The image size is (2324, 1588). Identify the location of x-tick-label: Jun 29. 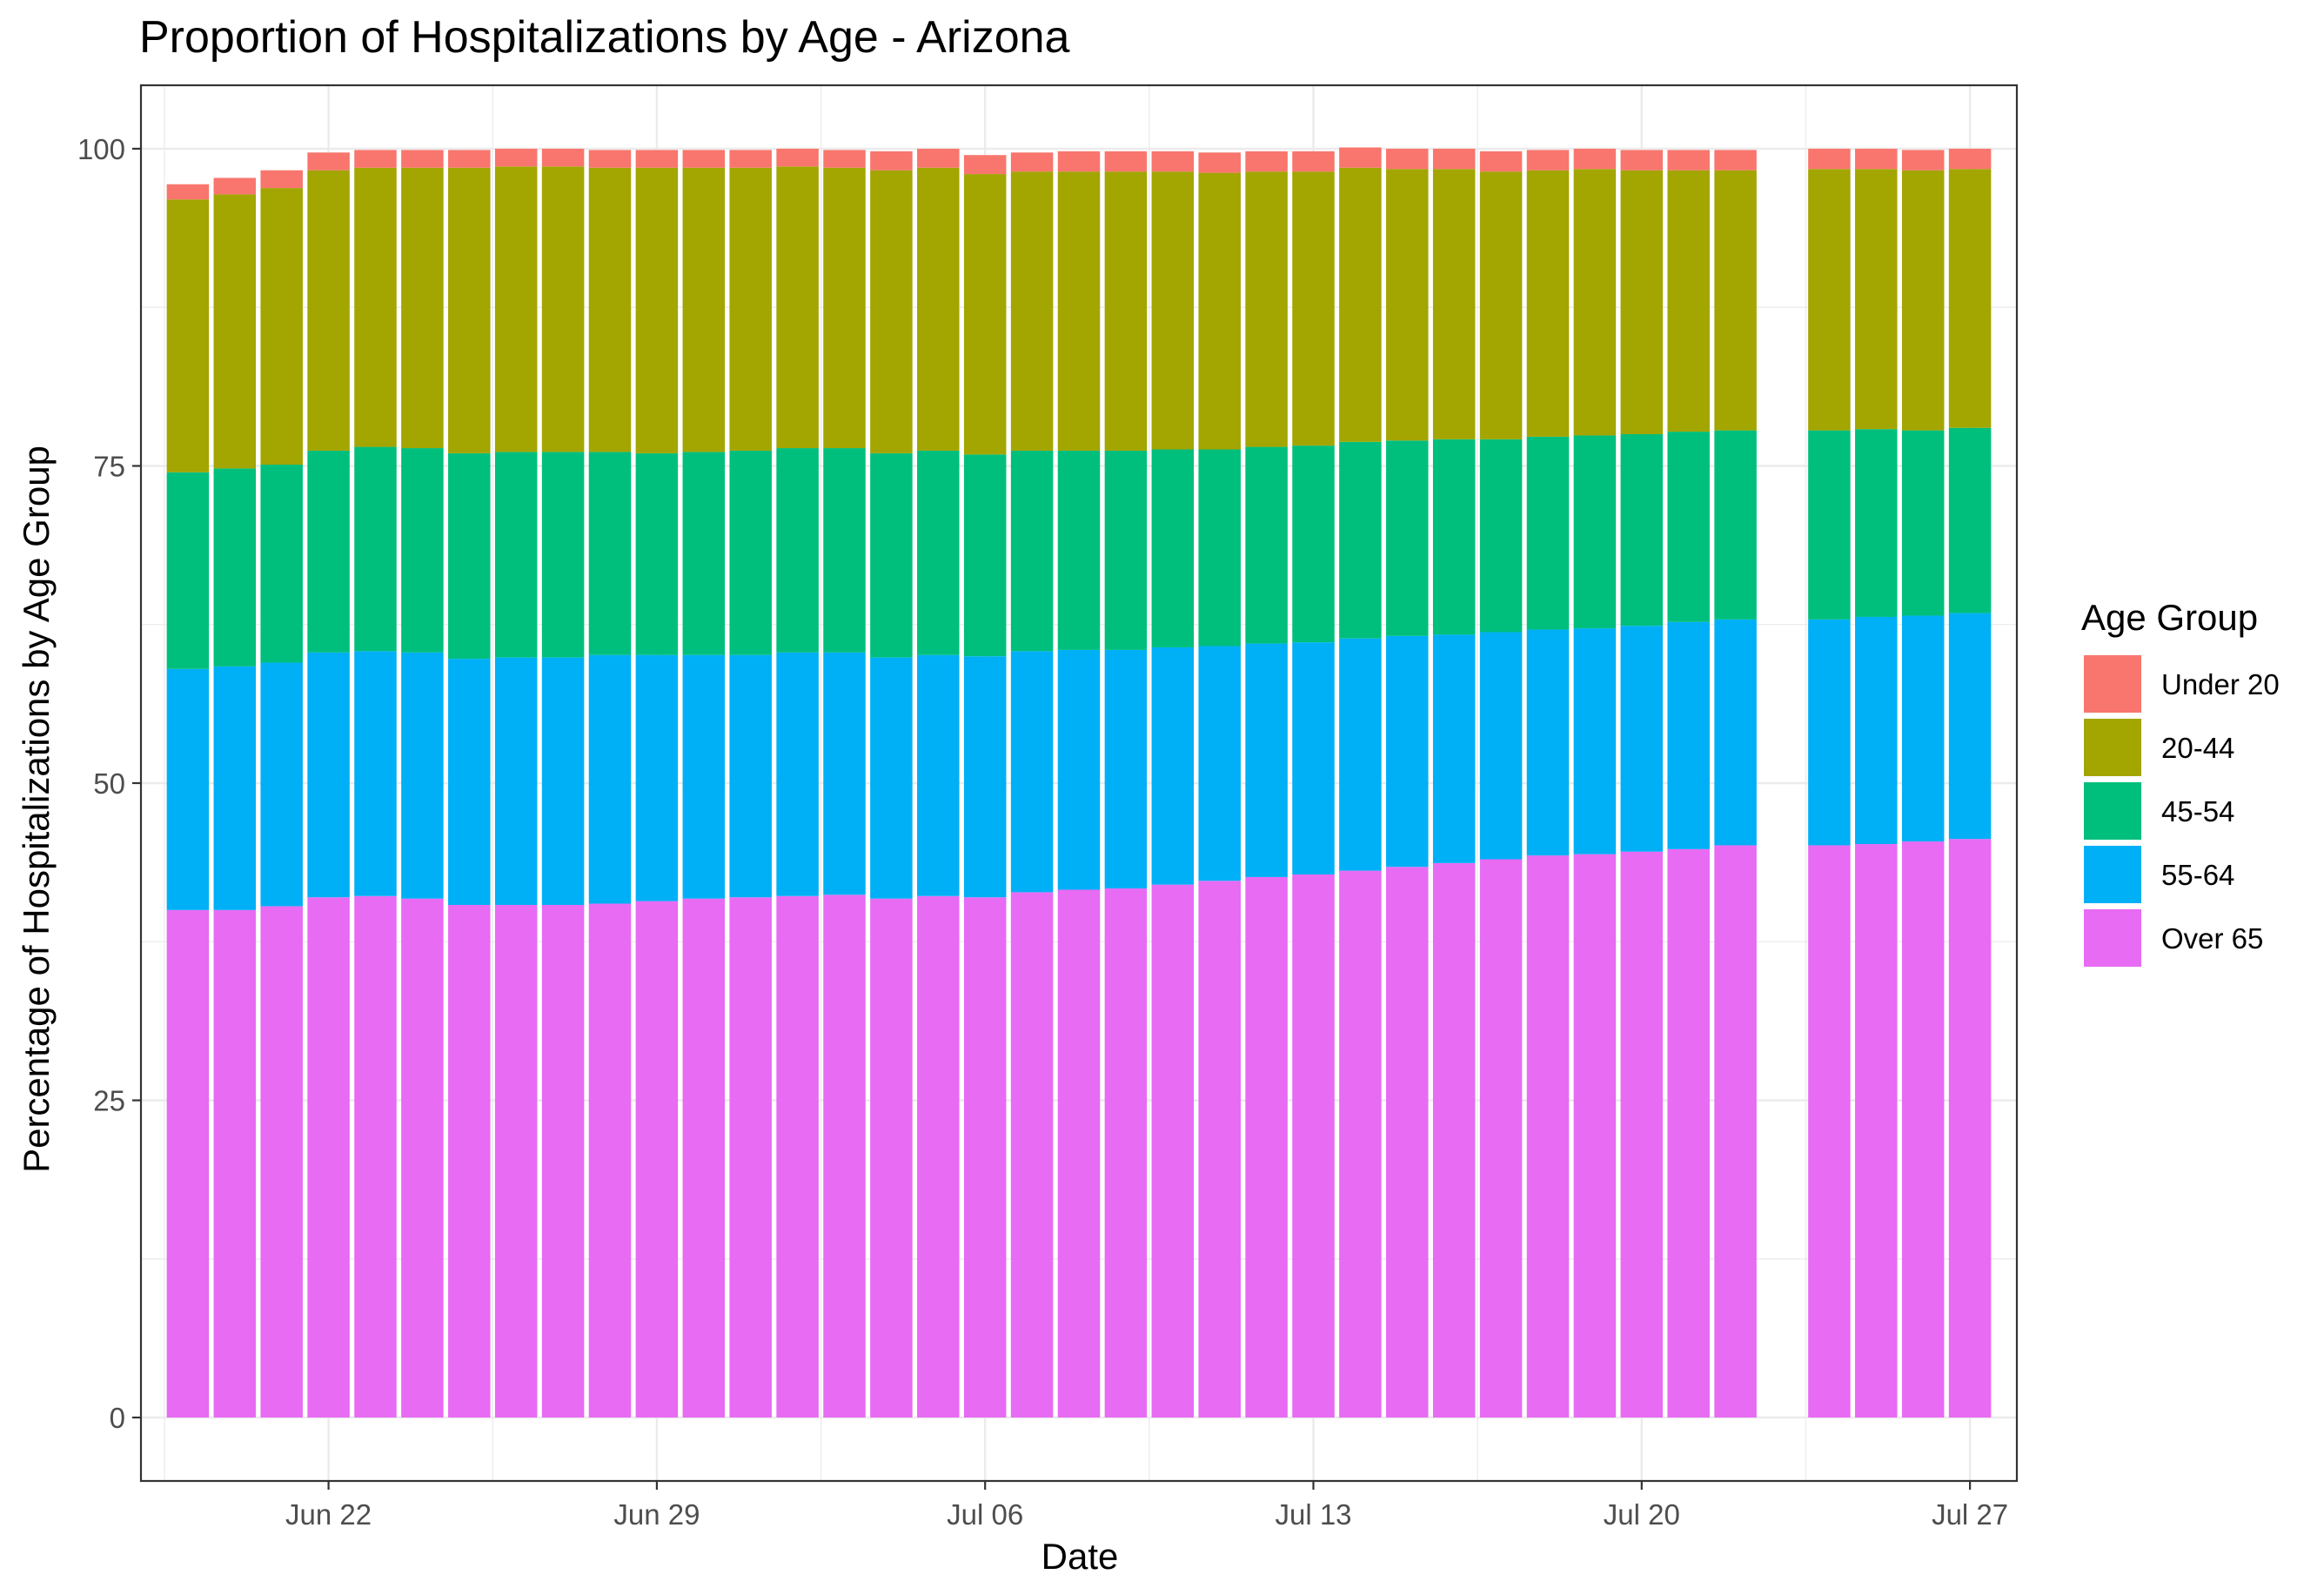
(656, 1514).